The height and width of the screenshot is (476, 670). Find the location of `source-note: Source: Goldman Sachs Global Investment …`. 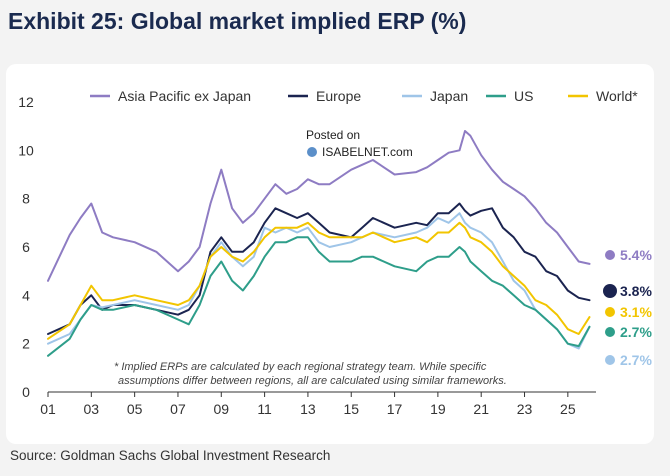

source-note: Source: Goldman Sachs Global Investment … is located at coordinates (170, 455).